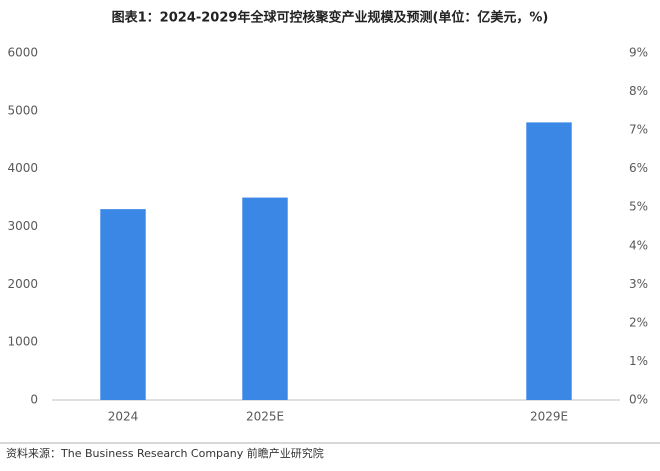  Describe the element at coordinates (638, 400) in the screenshot. I see `y2-tick-label: 0%` at that location.